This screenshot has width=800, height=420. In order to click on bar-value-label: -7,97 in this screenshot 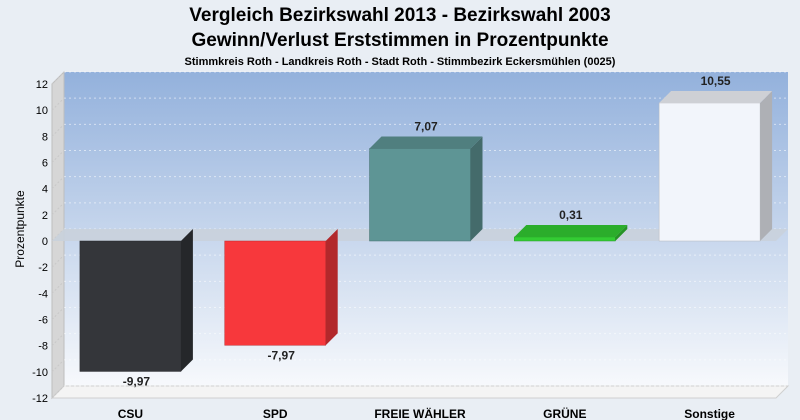, I will do `click(282, 355)`.